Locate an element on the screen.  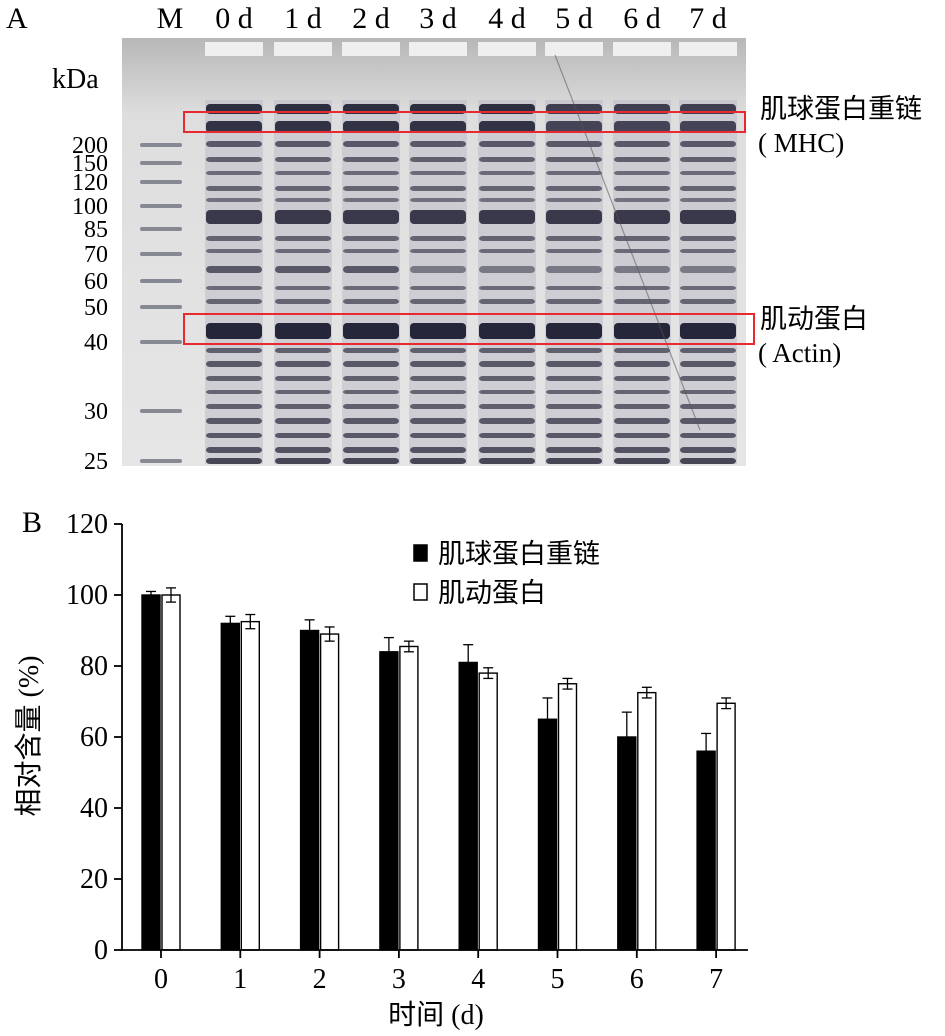
kda-label: kDa is located at coordinates (75, 79).